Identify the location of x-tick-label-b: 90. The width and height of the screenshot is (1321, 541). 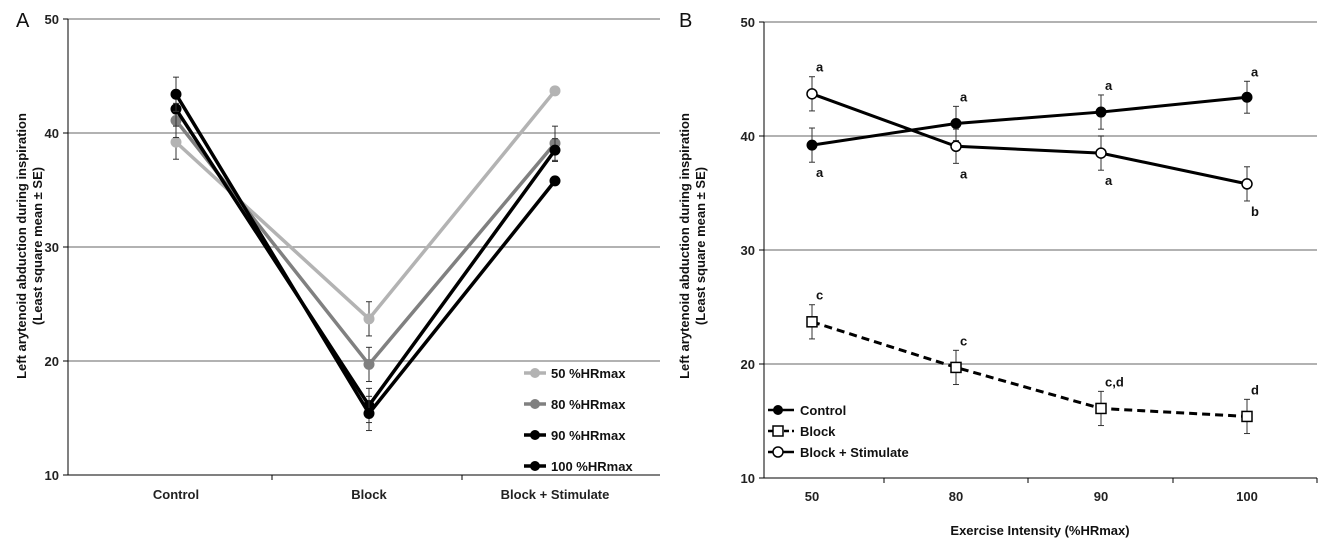
(1101, 496).